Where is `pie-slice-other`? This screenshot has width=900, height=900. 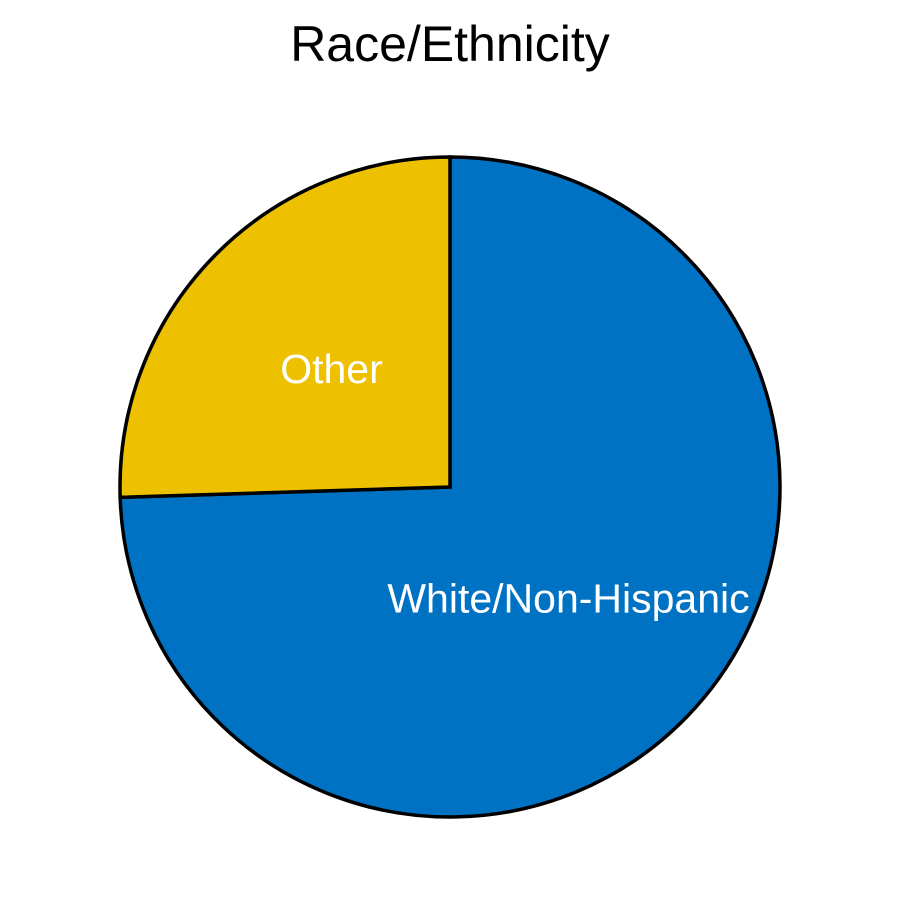
pie-slice-other is located at coordinates (285, 327).